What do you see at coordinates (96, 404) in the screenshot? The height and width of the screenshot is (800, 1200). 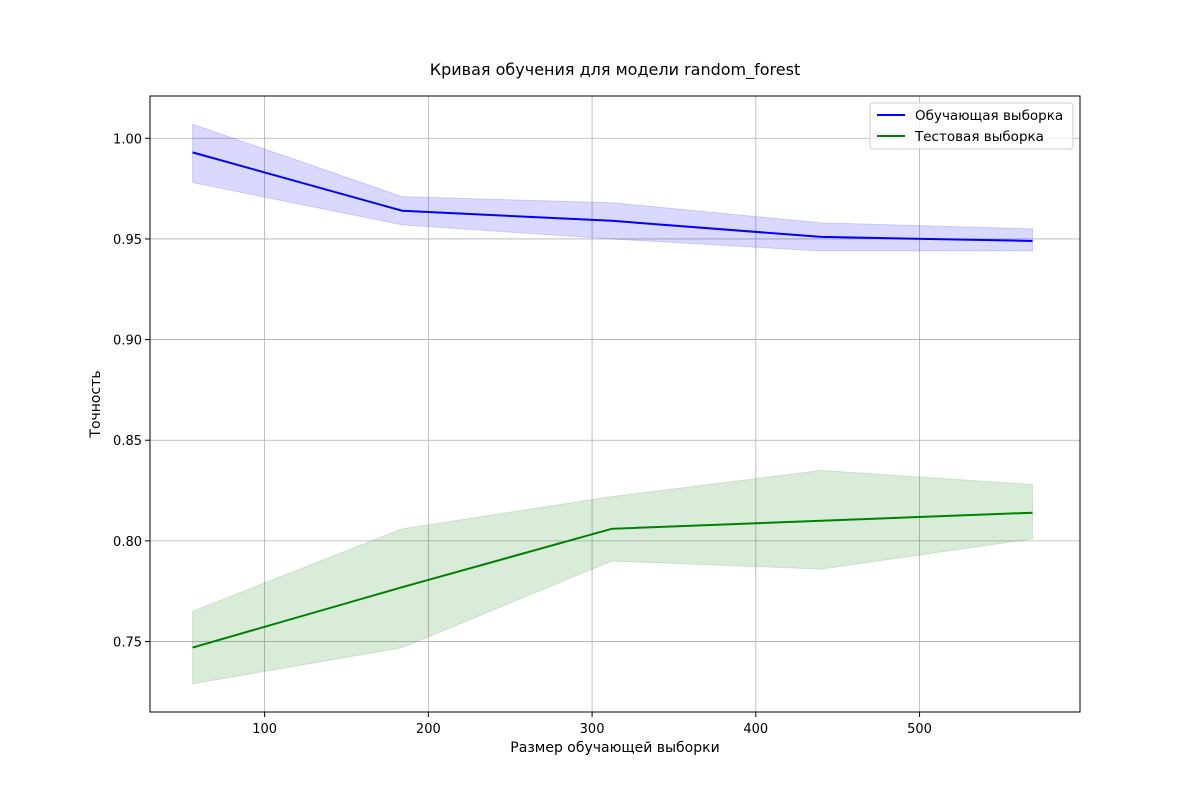 I see `y-axis-title: Точность` at bounding box center [96, 404].